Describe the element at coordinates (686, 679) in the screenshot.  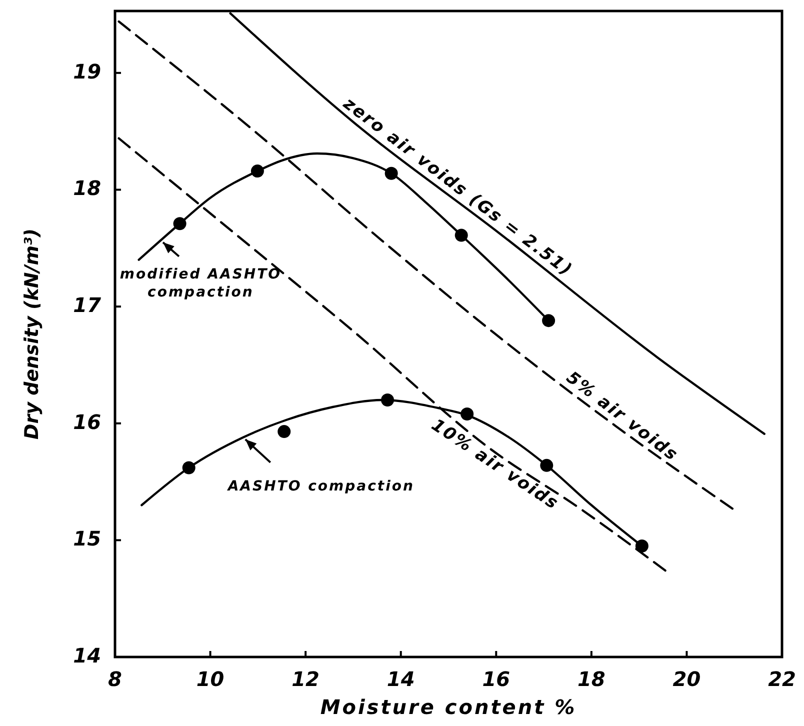
I see `x-tick-label: 20` at that location.